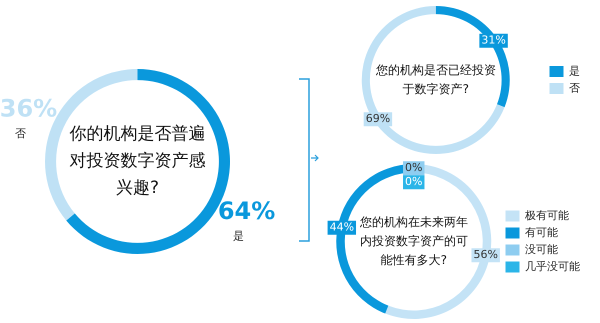 This screenshot has height=323, width=600. I want to click on data-label: 56%, so click(485, 255).